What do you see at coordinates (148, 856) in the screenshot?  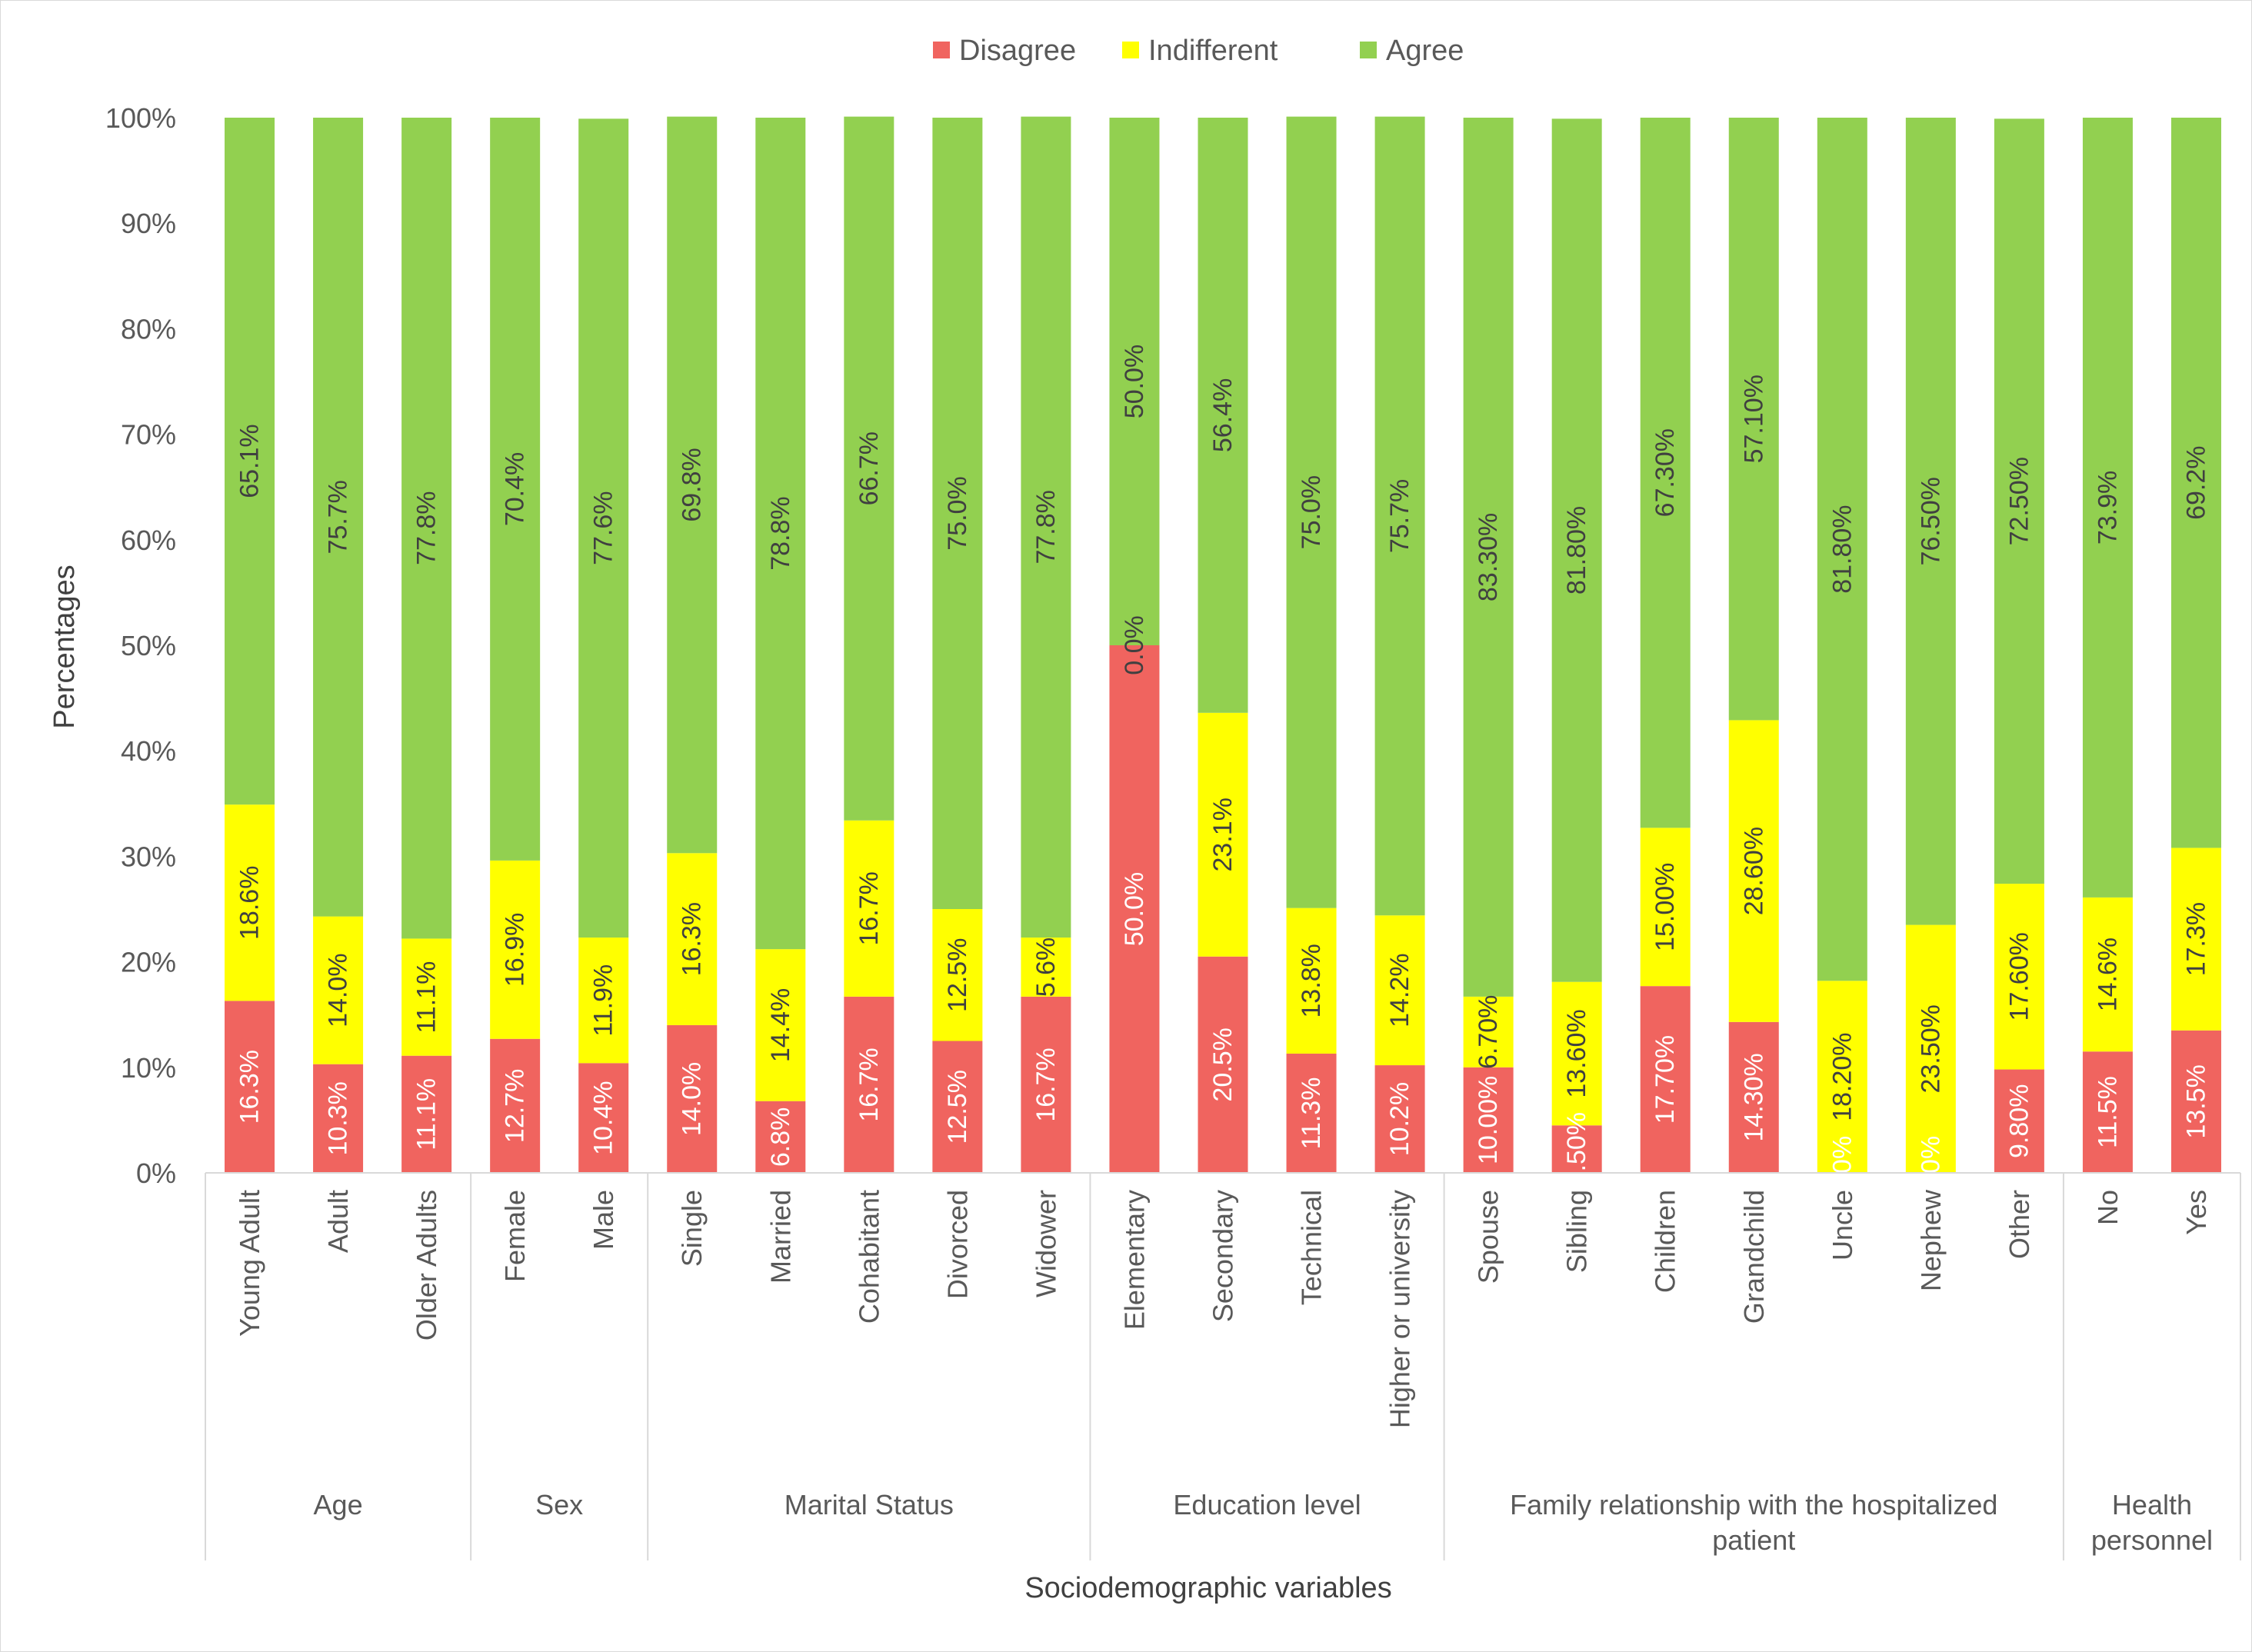 I see `y-tick-label: 30%` at bounding box center [148, 856].